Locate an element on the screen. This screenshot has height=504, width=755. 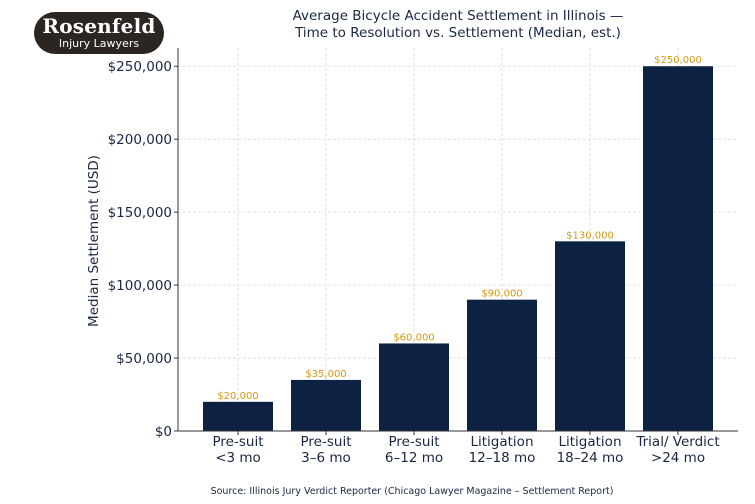
x-tick-label: <3 mo is located at coordinates (238, 458).